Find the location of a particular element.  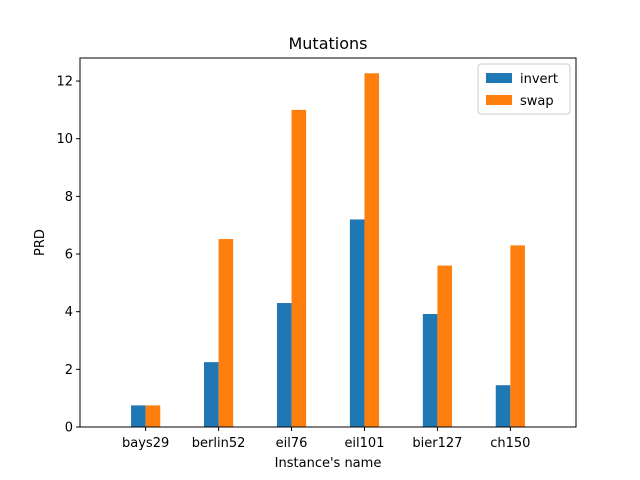

bar-invert-berlin52 is located at coordinates (211, 394).